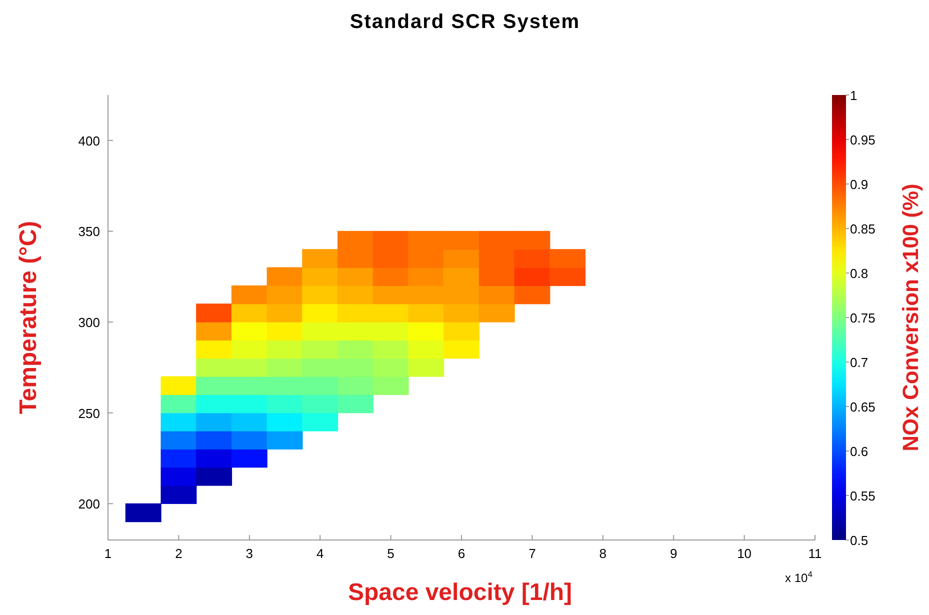 The width and height of the screenshot is (929, 615). I want to click on color-bar-label: 0.6, so click(859, 451).